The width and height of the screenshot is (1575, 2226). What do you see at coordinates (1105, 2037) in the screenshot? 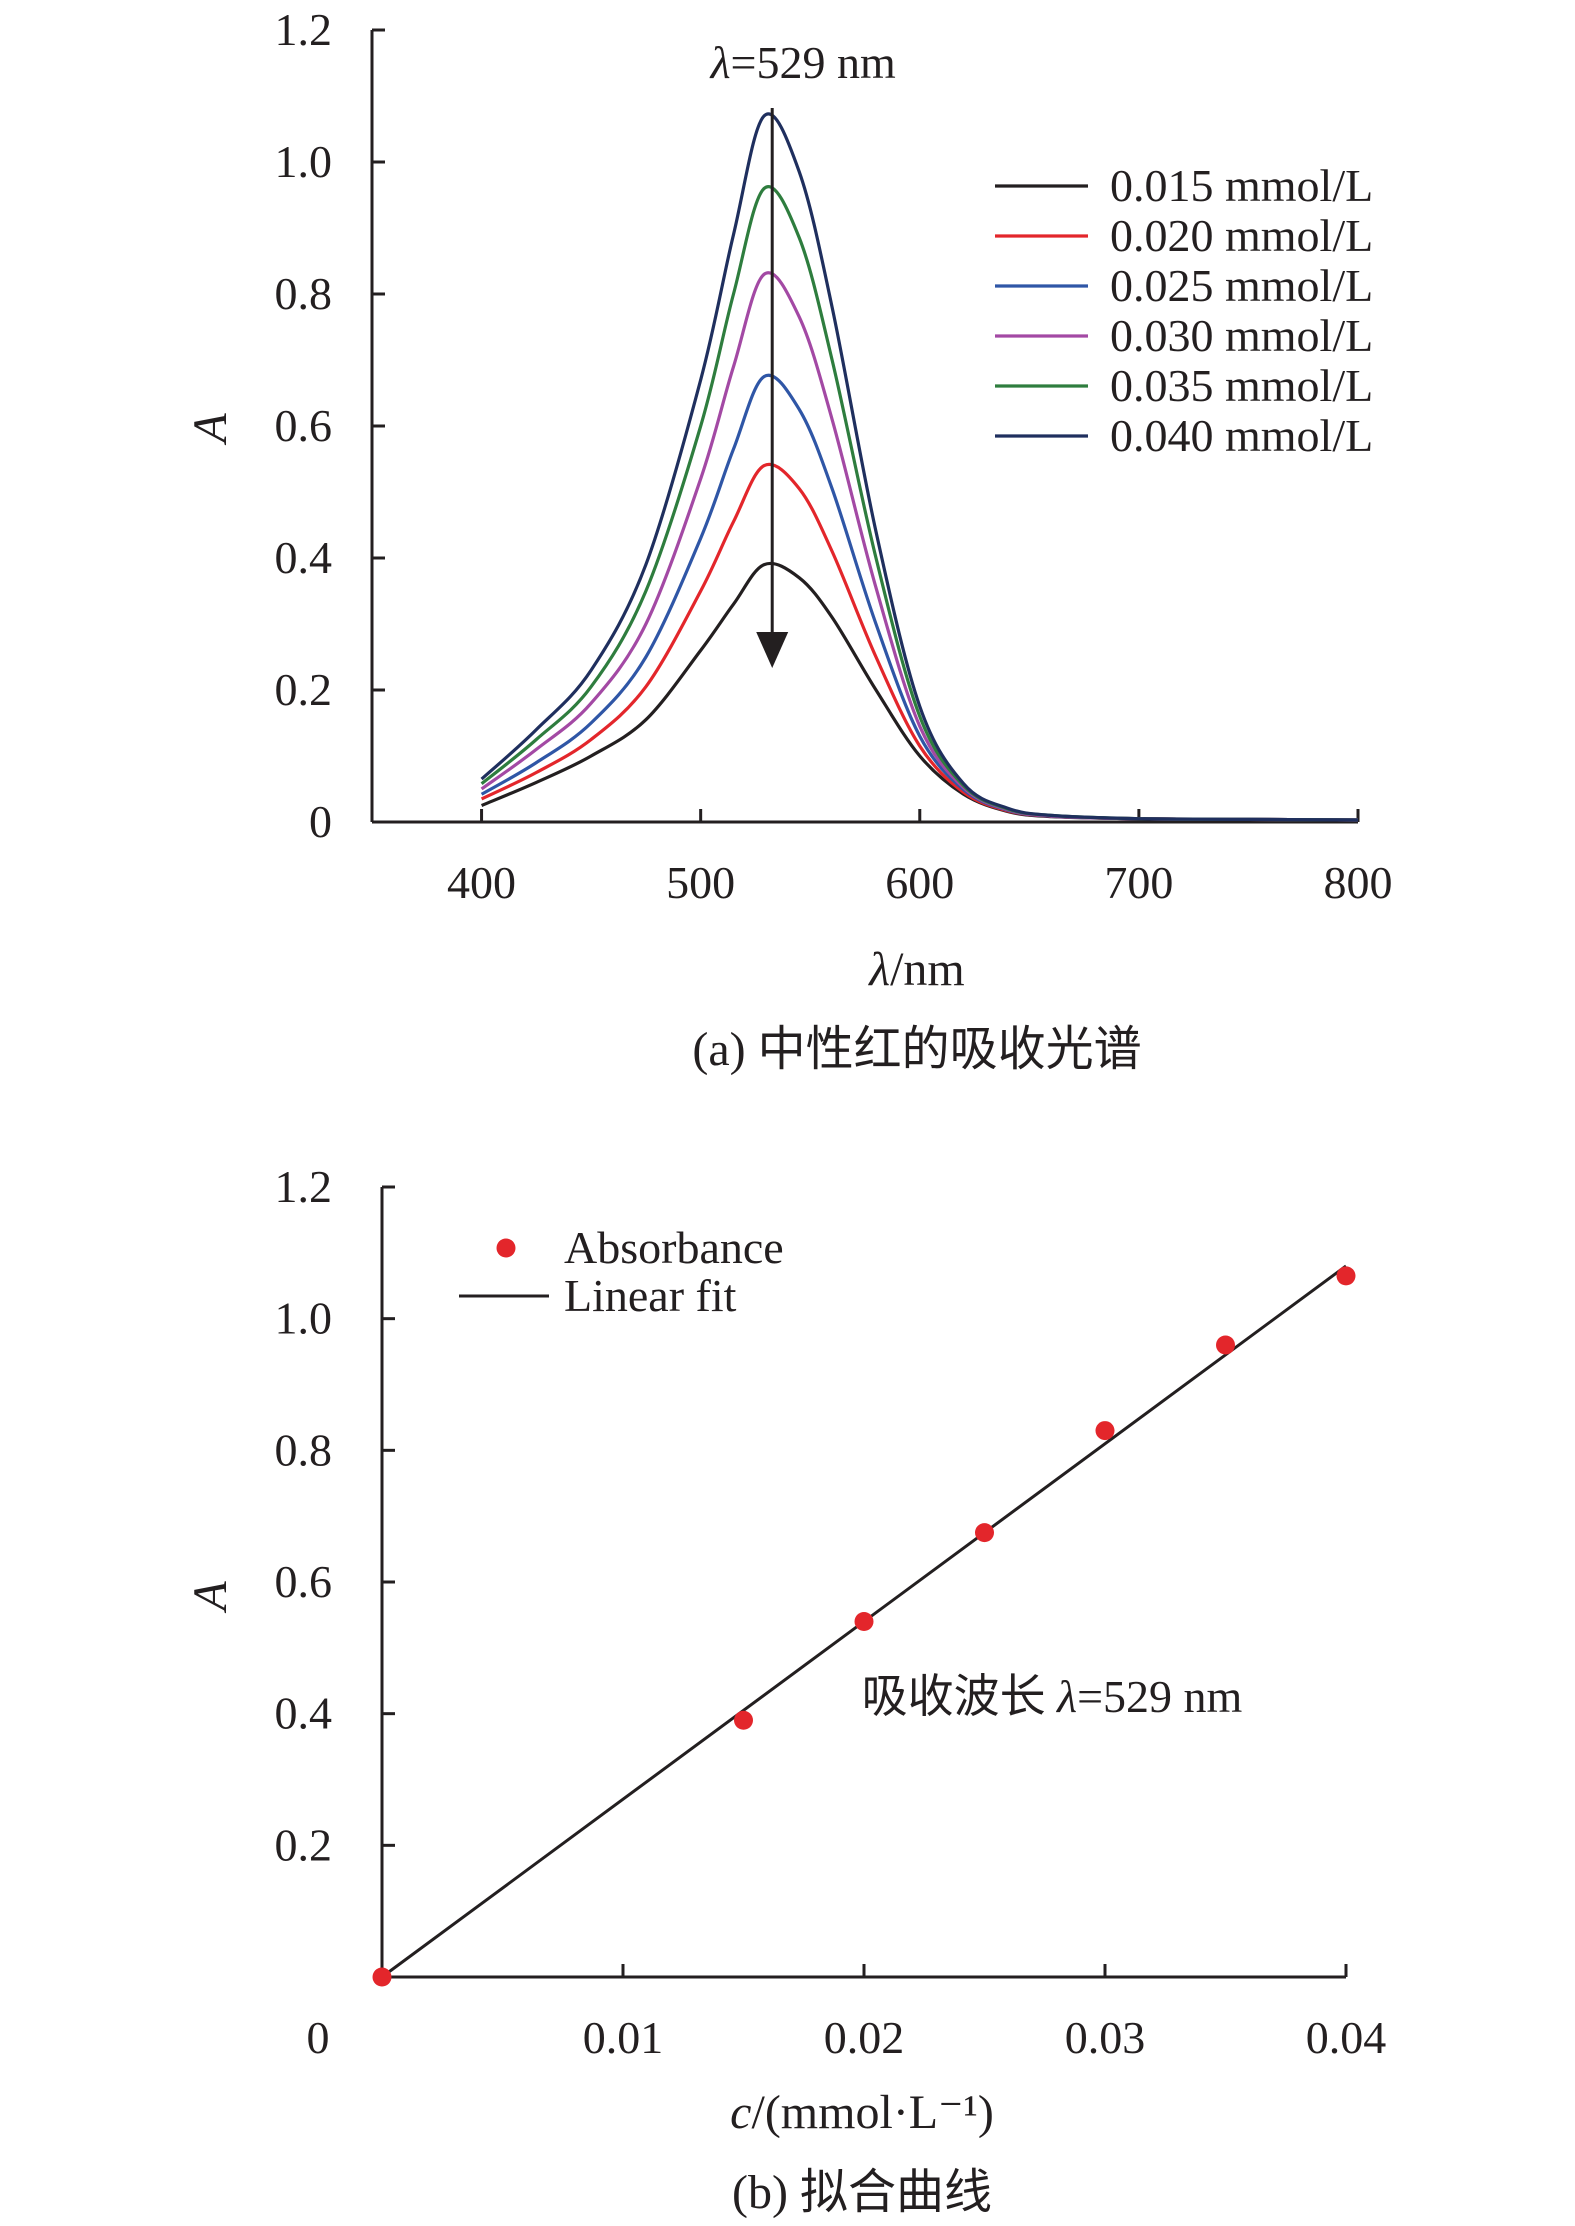
I see `x-tick-label: 0.03` at bounding box center [1105, 2037].